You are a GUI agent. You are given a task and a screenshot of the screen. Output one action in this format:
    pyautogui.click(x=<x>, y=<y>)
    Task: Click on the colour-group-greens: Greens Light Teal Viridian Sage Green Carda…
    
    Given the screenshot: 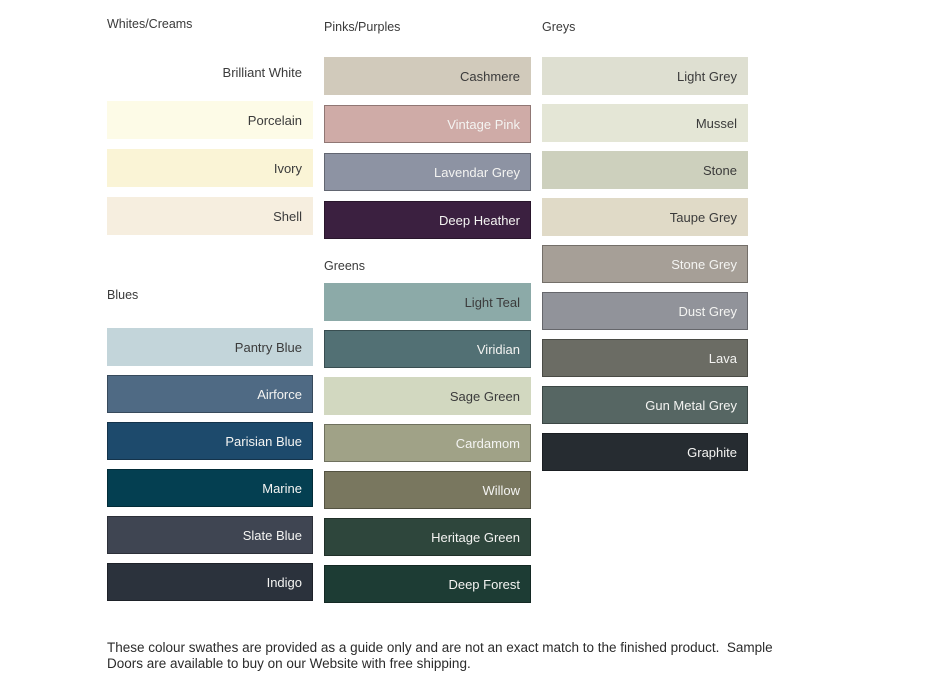 What is the action you would take?
    pyautogui.click(x=427, y=435)
    